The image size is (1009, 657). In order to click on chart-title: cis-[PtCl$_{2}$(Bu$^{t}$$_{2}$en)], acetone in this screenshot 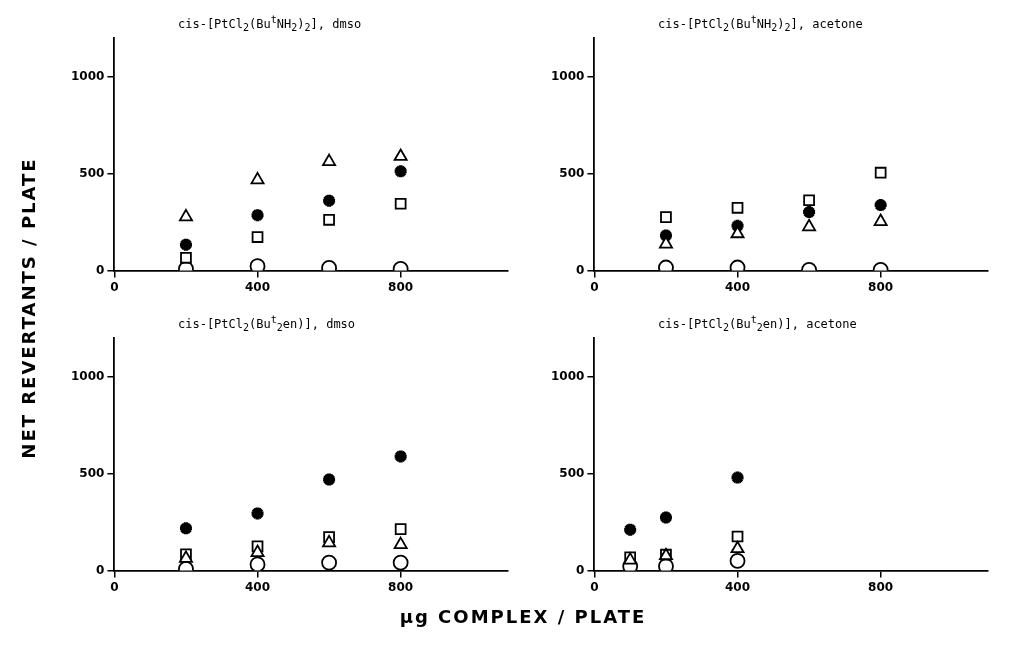, I will do `click(757, 324)`.